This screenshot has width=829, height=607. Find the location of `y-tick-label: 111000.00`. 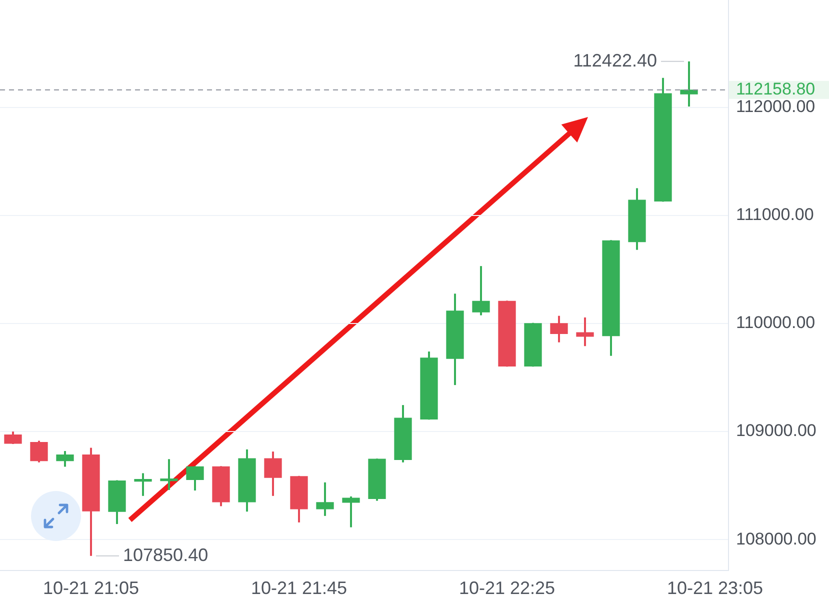

y-tick-label: 111000.00 is located at coordinates (775, 214).